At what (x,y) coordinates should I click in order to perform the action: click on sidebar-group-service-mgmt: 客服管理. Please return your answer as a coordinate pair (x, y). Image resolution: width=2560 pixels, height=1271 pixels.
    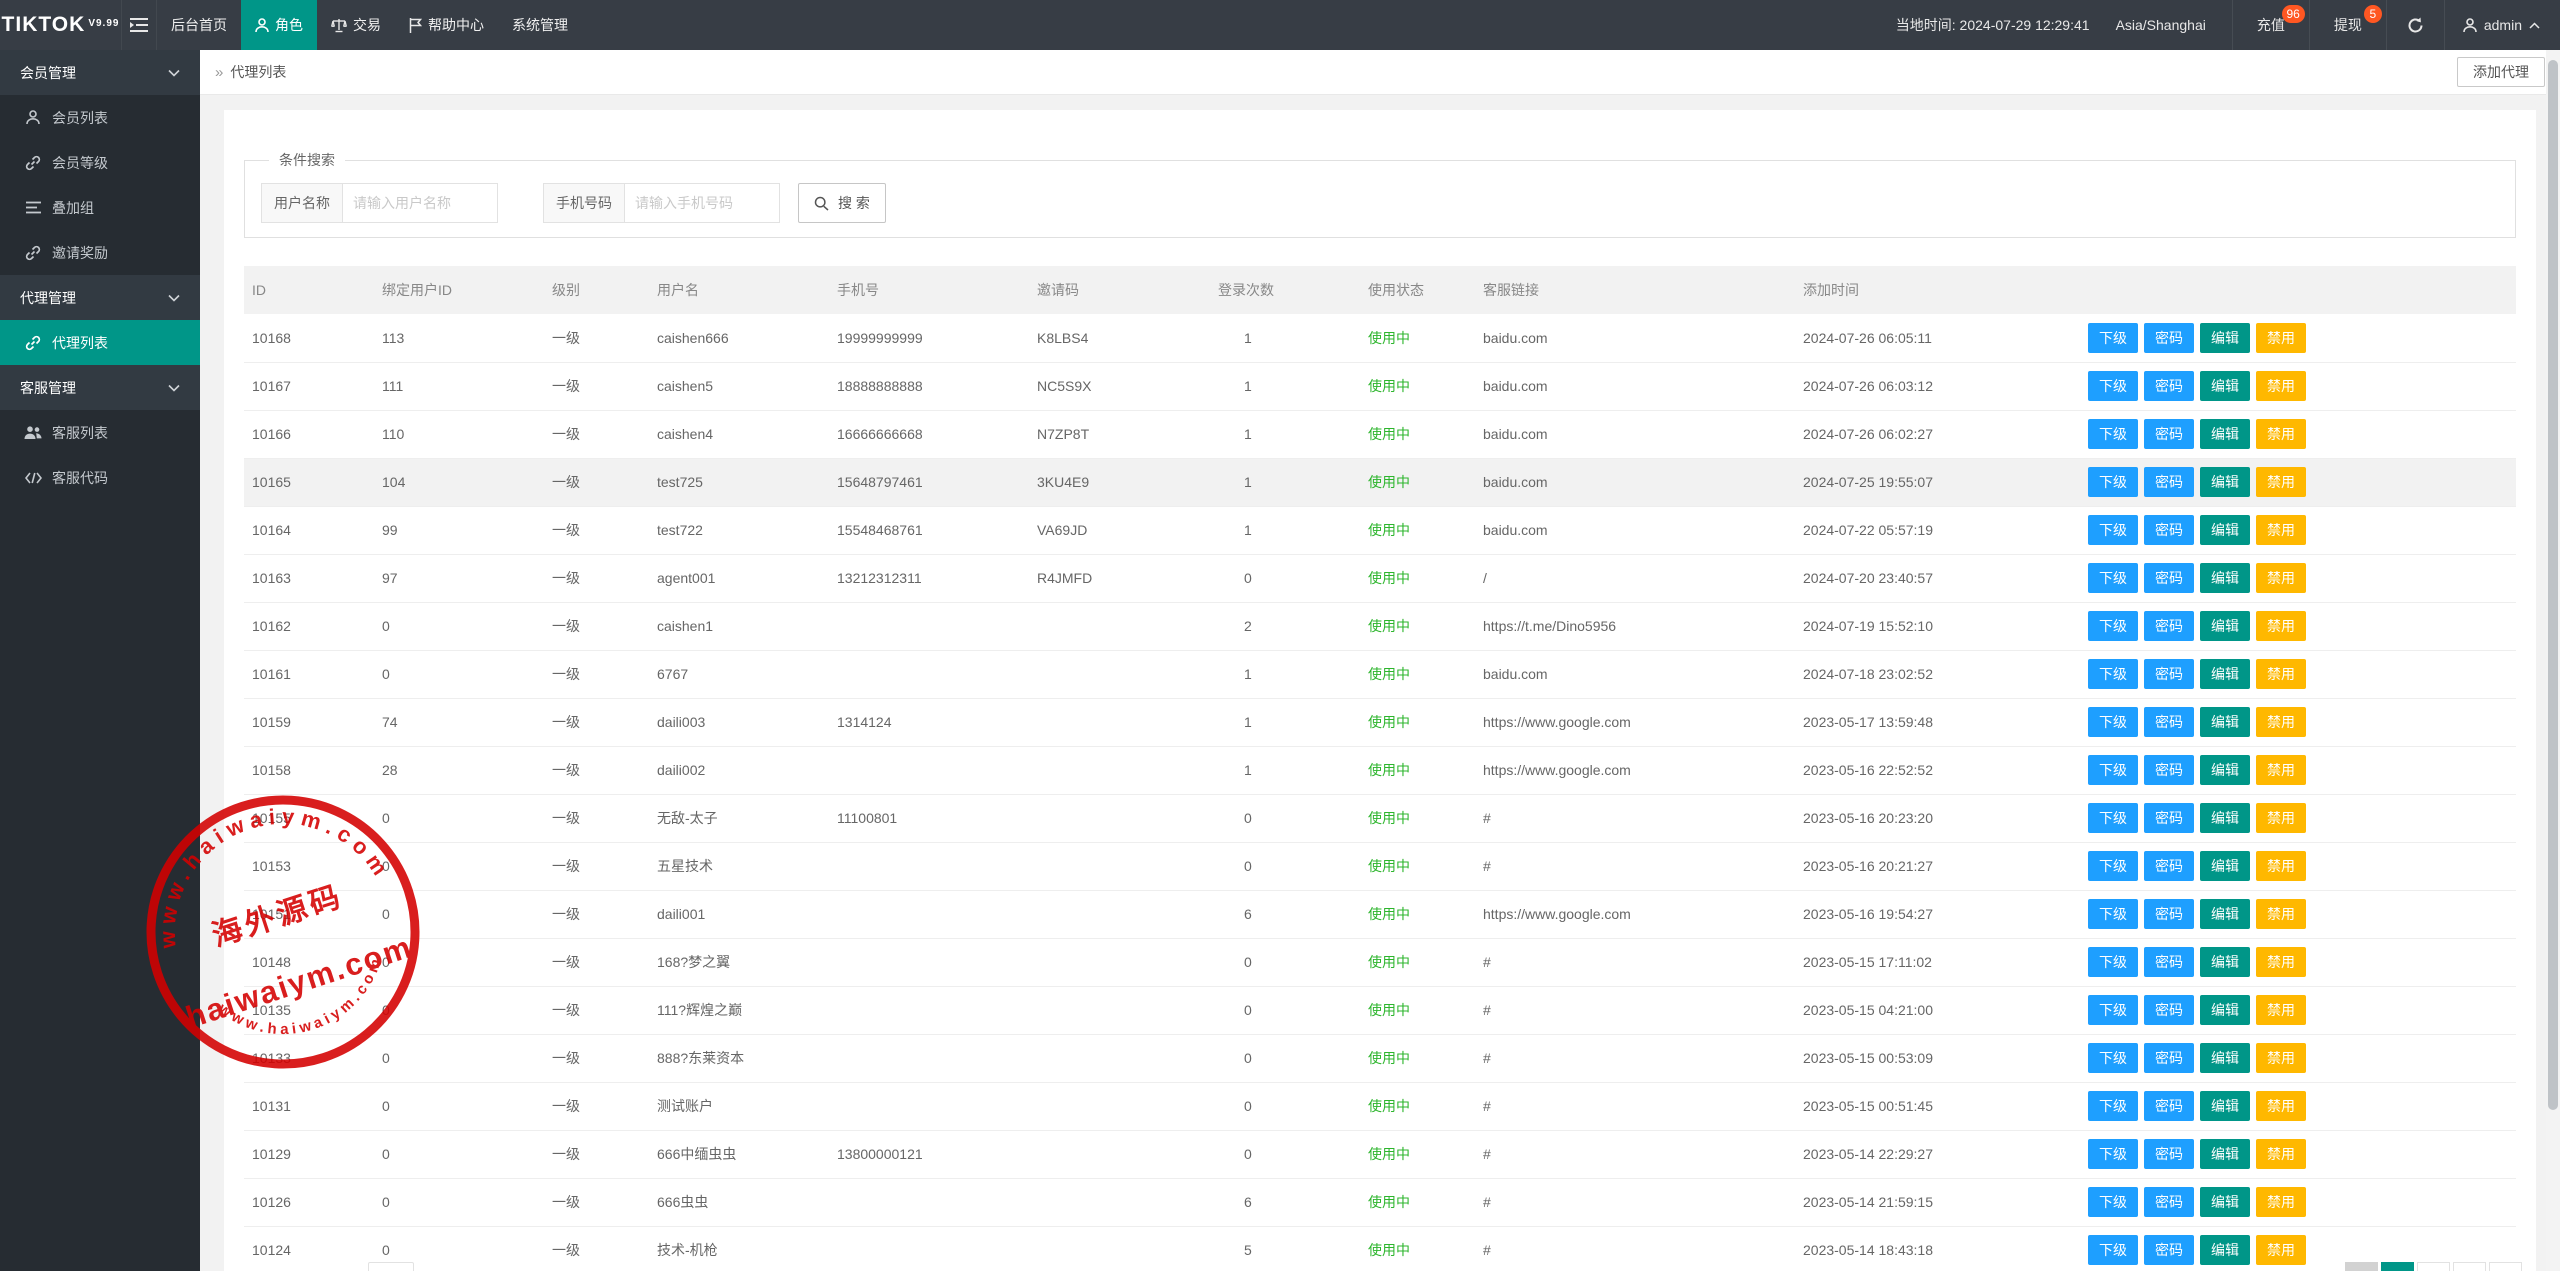
    Looking at the image, I should click on (100, 387).